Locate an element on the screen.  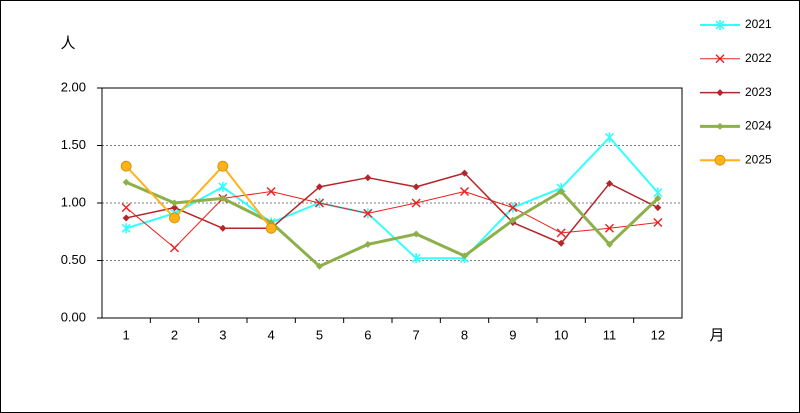
x-tick-label: 7 is located at coordinates (416, 334).